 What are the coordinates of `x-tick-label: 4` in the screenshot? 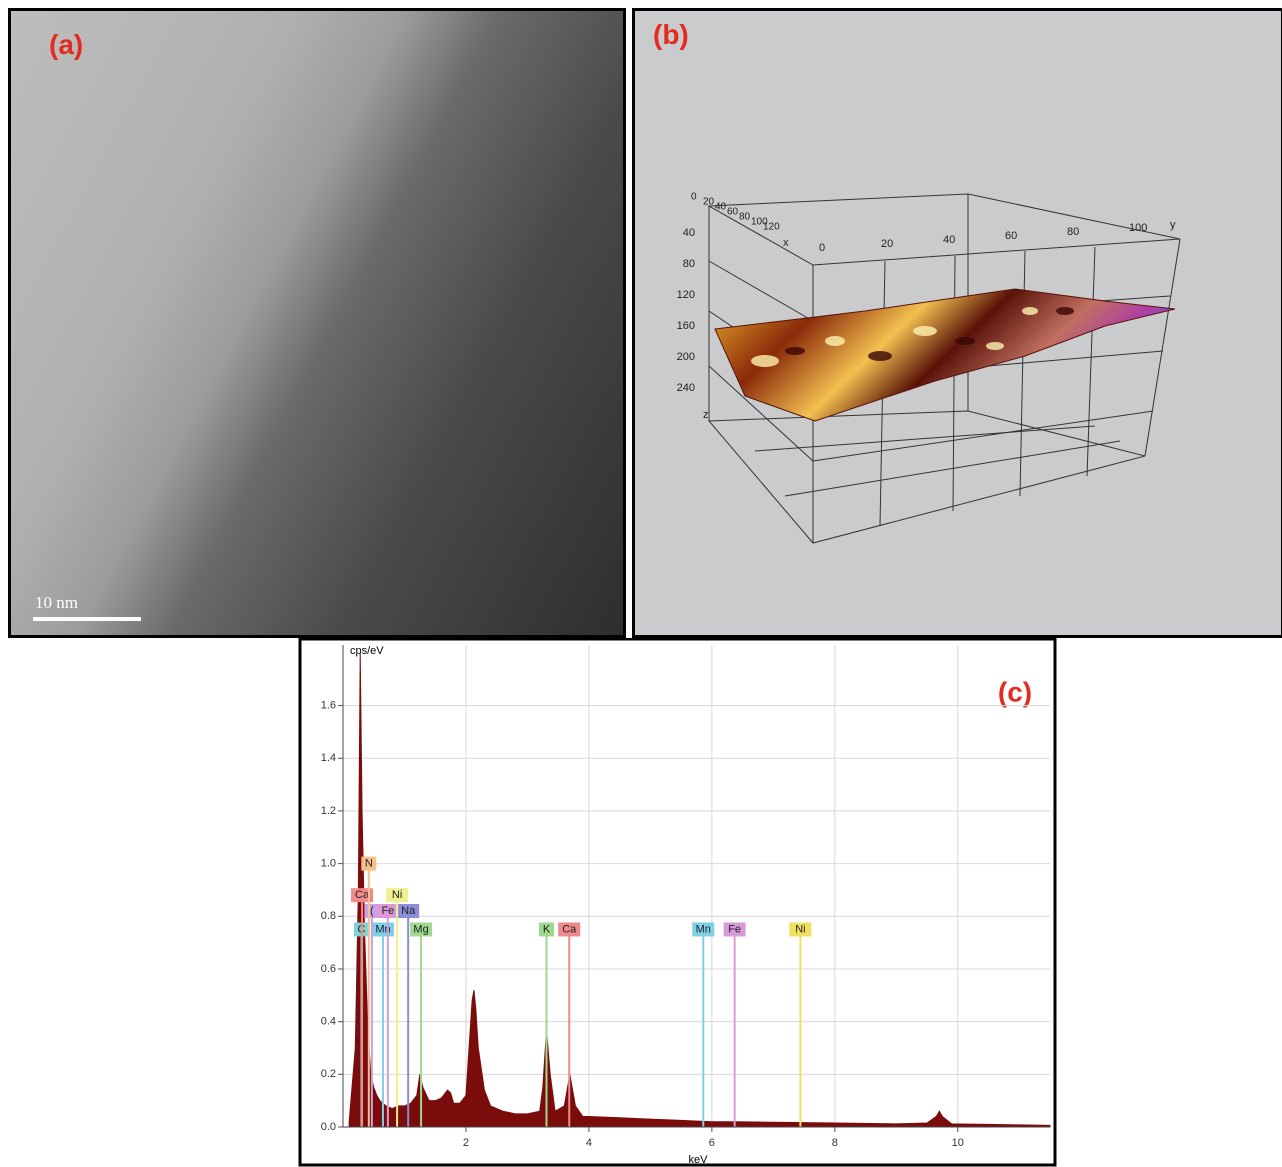 It's located at (589, 1143).